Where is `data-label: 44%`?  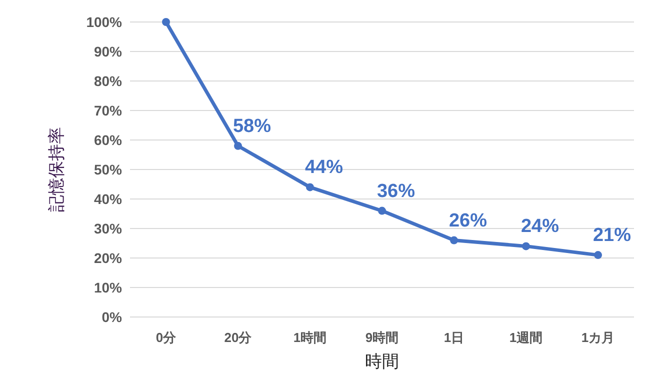
data-label: 44% is located at coordinates (324, 167).